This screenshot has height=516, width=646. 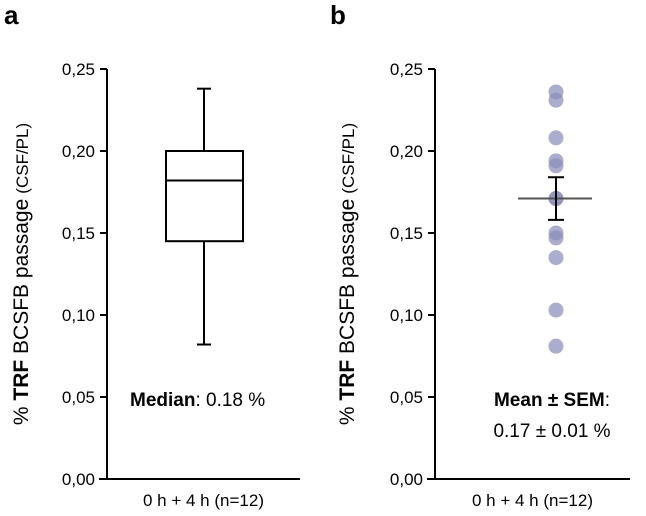 I want to click on annotation-rest: : 0.18 %, so click(x=230, y=400).